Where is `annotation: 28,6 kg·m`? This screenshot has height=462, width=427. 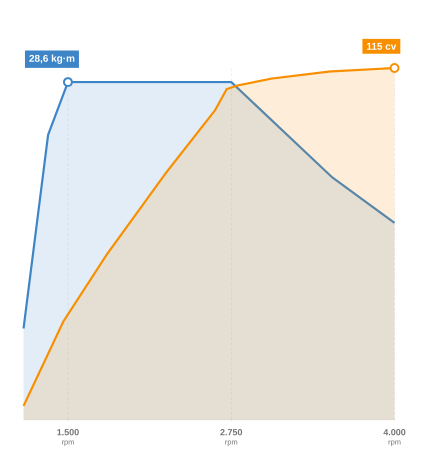
annotation: 28,6 kg·m is located at coordinates (52, 59).